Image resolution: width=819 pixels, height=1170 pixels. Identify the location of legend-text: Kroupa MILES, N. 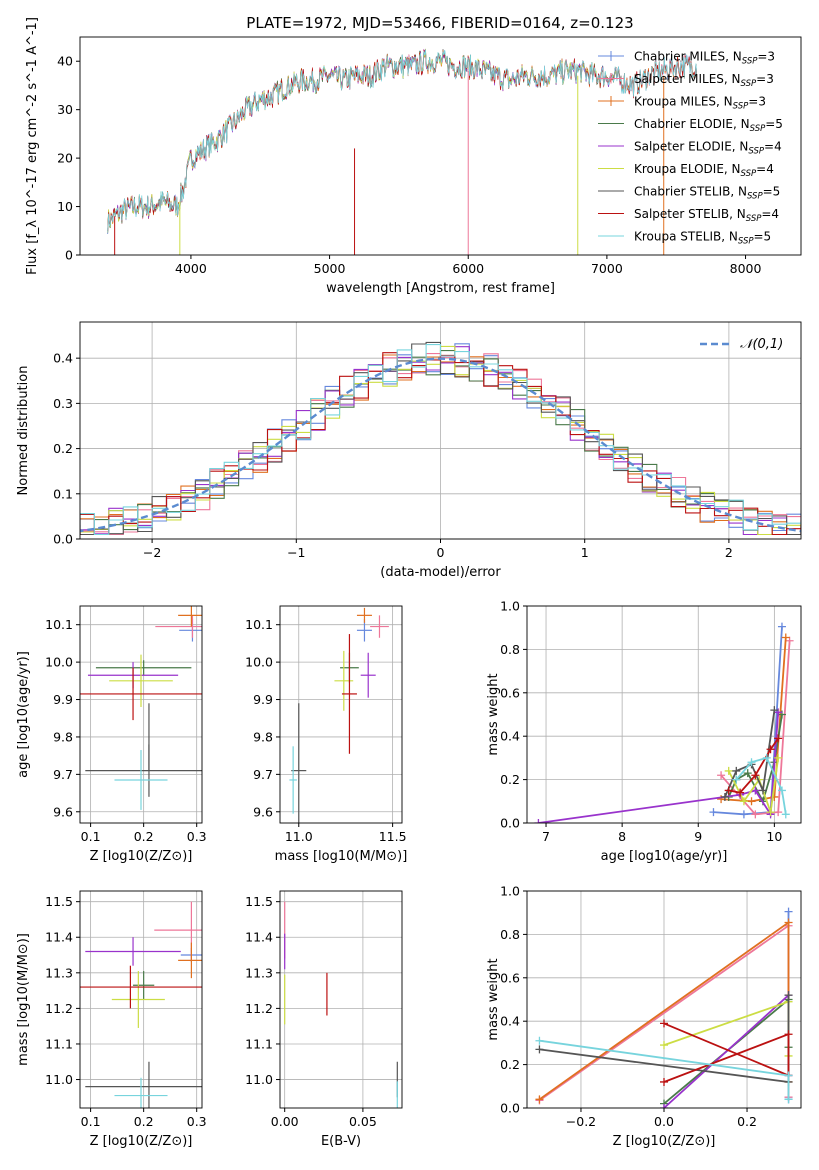
(683, 102).